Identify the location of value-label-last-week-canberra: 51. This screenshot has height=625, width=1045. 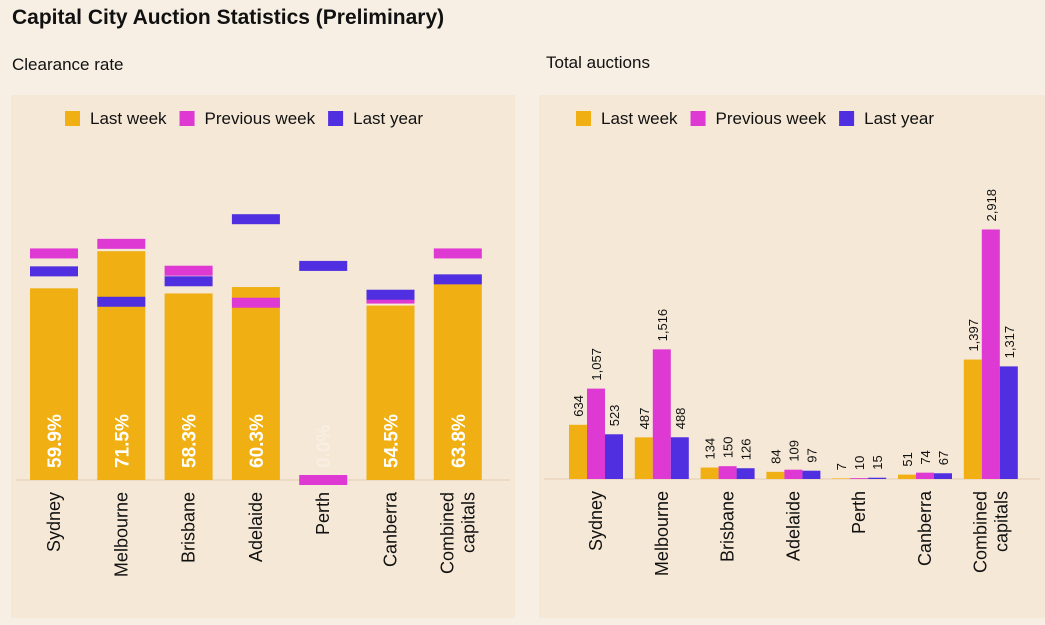
(907, 459).